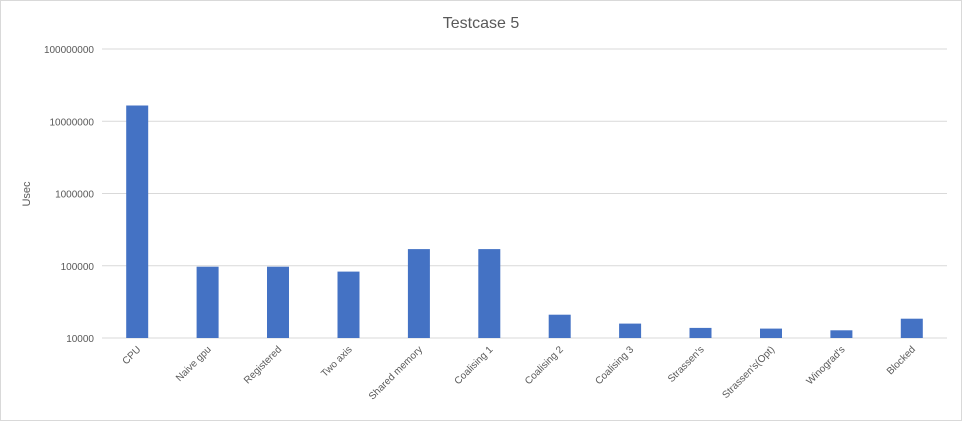 The width and height of the screenshot is (962, 421). I want to click on x-tick-label: Strassen's(Opt), so click(748, 372).